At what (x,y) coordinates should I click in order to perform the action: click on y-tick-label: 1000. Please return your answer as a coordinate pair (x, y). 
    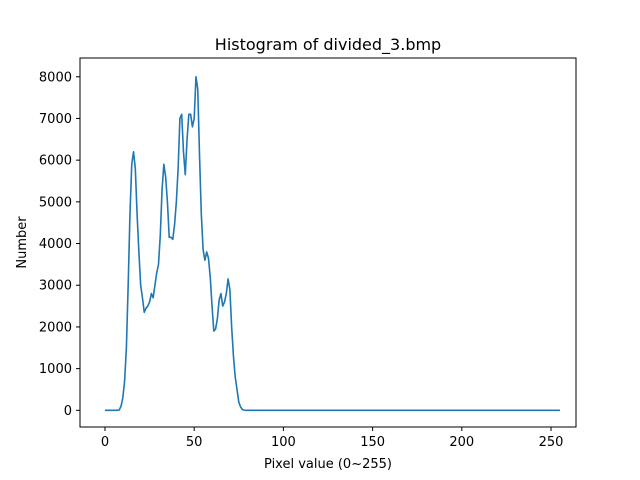
    Looking at the image, I should click on (55, 369).